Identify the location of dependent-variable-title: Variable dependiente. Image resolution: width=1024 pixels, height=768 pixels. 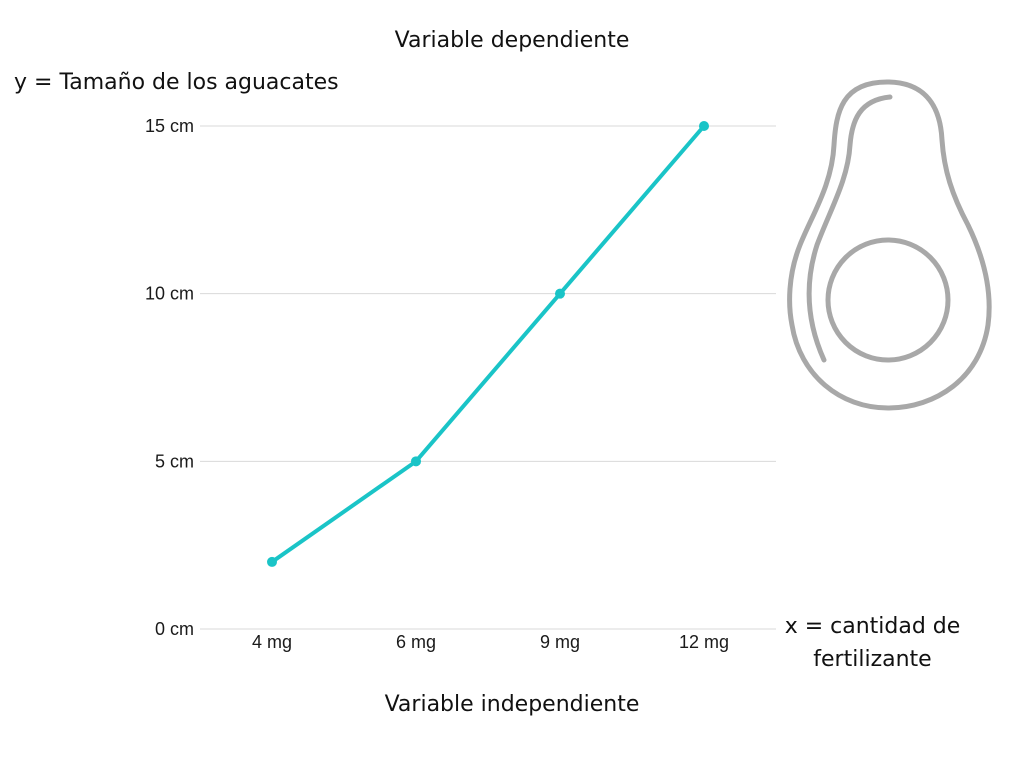
(512, 40).